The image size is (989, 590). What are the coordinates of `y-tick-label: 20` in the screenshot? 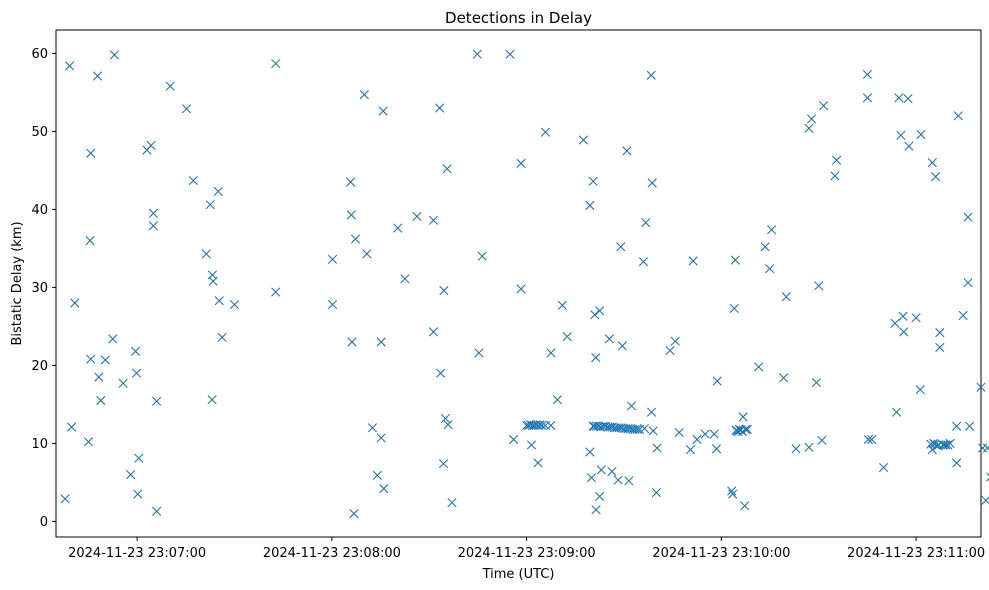 It's located at (39, 366).